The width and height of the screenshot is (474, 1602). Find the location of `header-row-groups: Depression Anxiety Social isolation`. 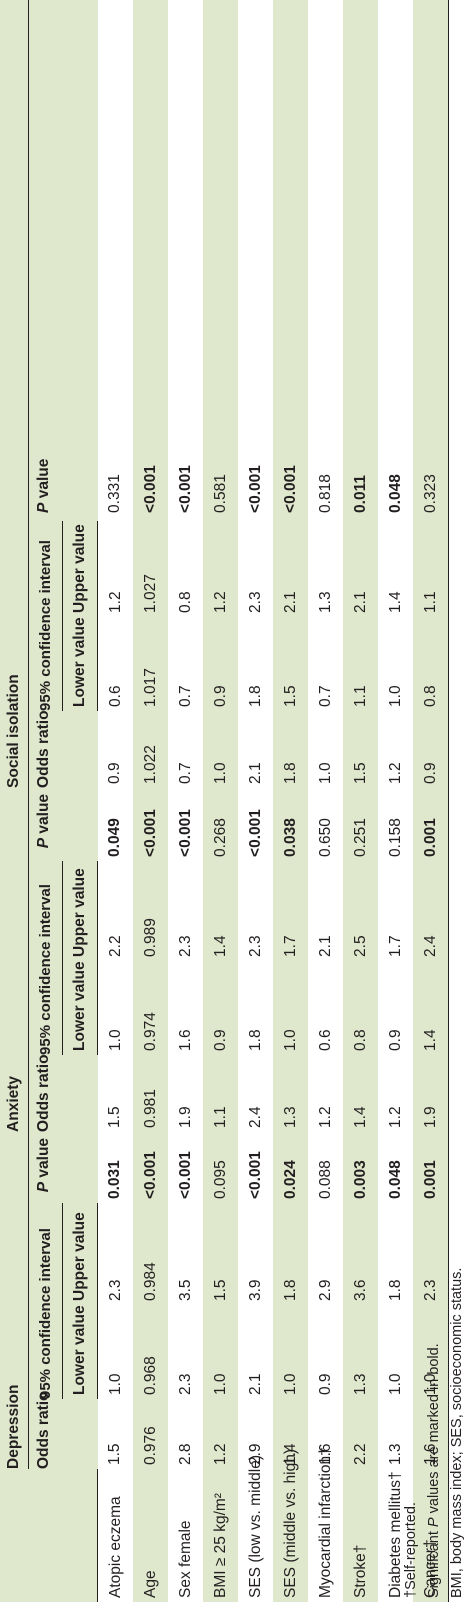

header-row-groups: Depression Anxiety Social isolation is located at coordinates (14, 801).